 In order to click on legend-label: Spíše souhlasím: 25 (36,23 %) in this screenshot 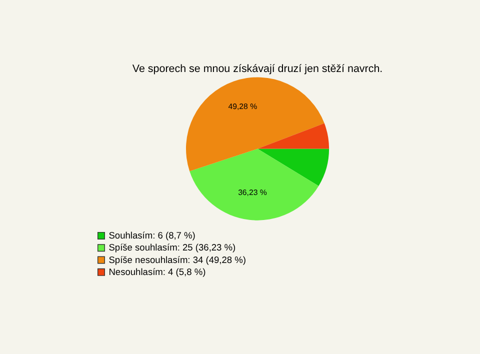, I will do `click(172, 247)`.